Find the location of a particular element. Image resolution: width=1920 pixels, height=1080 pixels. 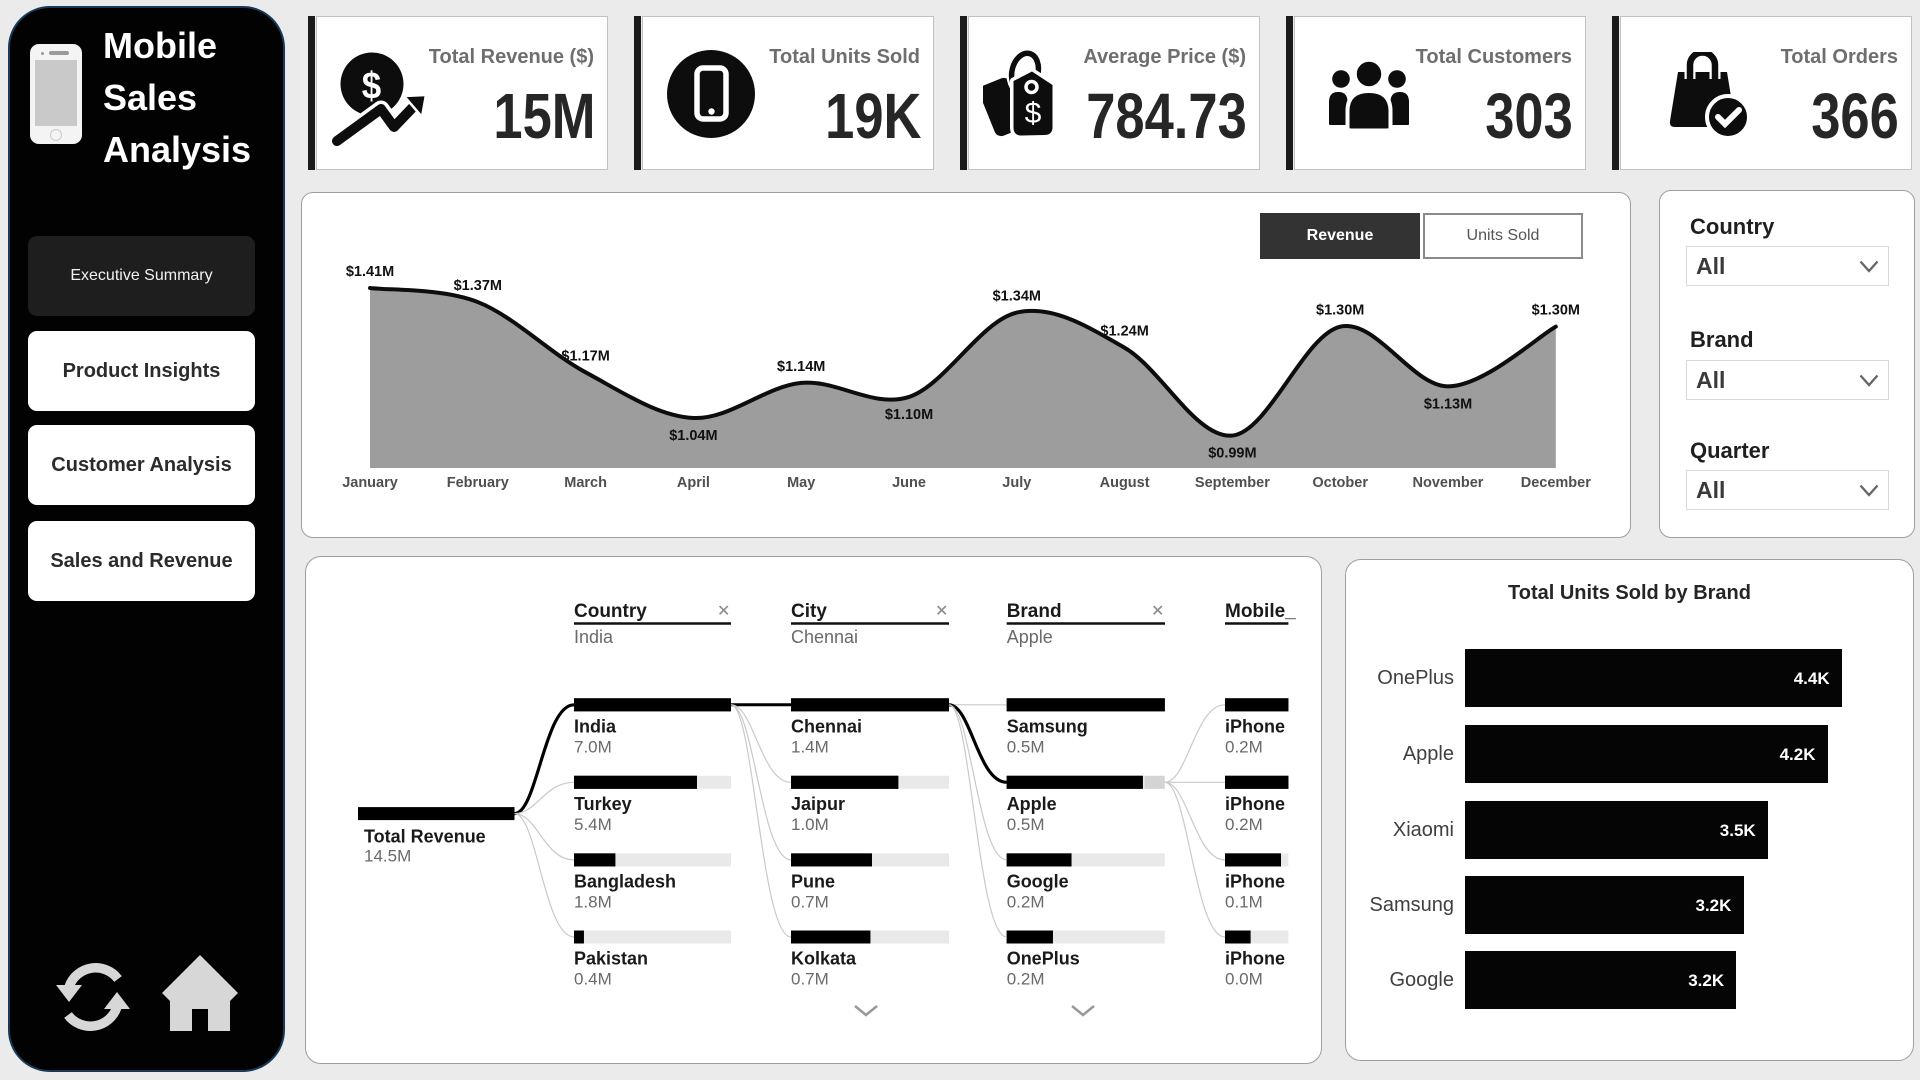

svg-text: Country is located at coordinates (610, 611).